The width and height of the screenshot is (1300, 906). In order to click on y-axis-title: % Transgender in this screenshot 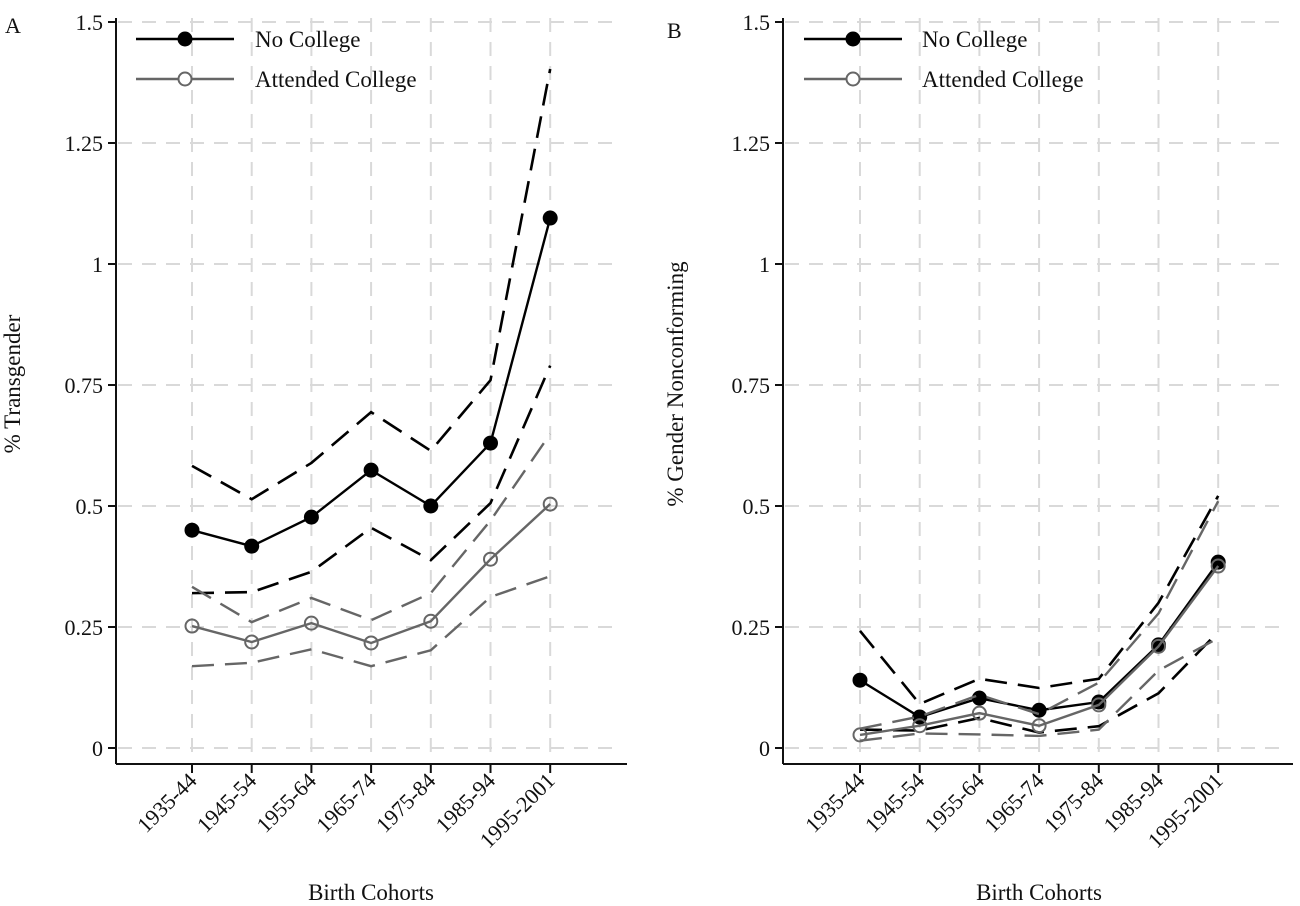, I will do `click(12, 383)`.